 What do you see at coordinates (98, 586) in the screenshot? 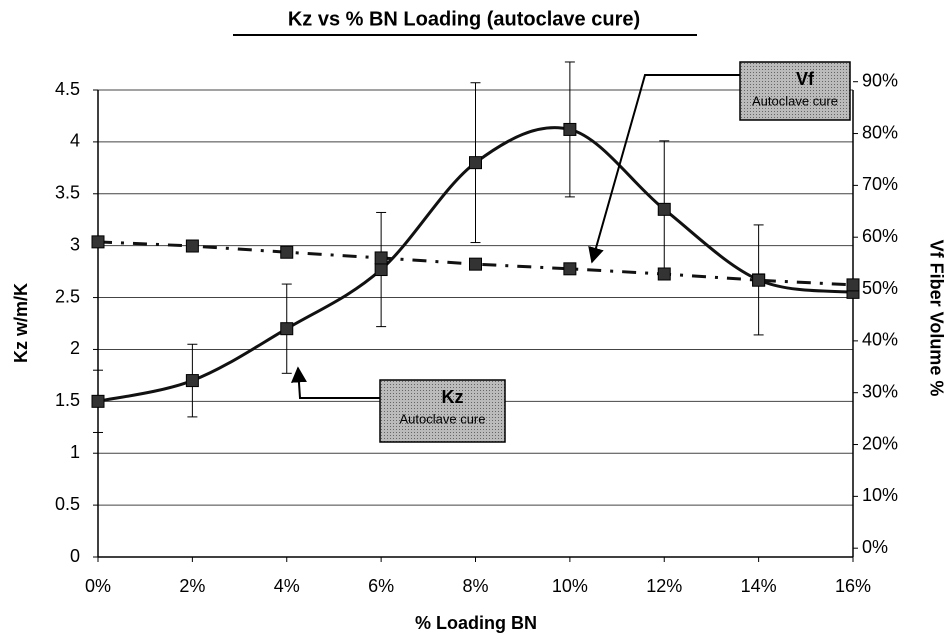
I see `x-tick-label: 0%` at bounding box center [98, 586].